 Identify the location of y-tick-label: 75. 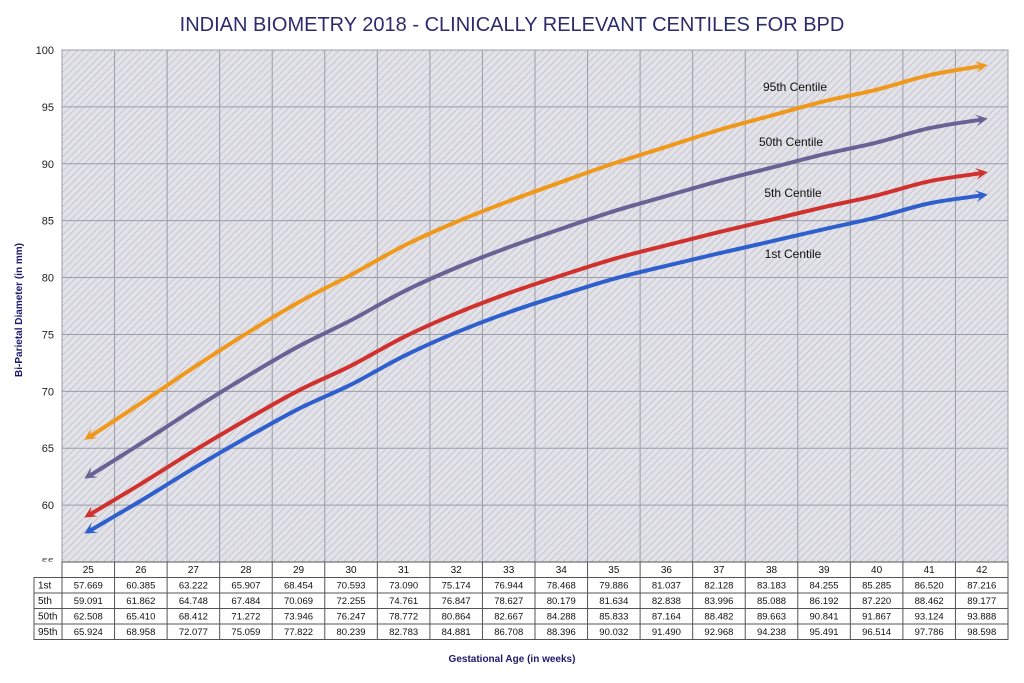
(48, 335).